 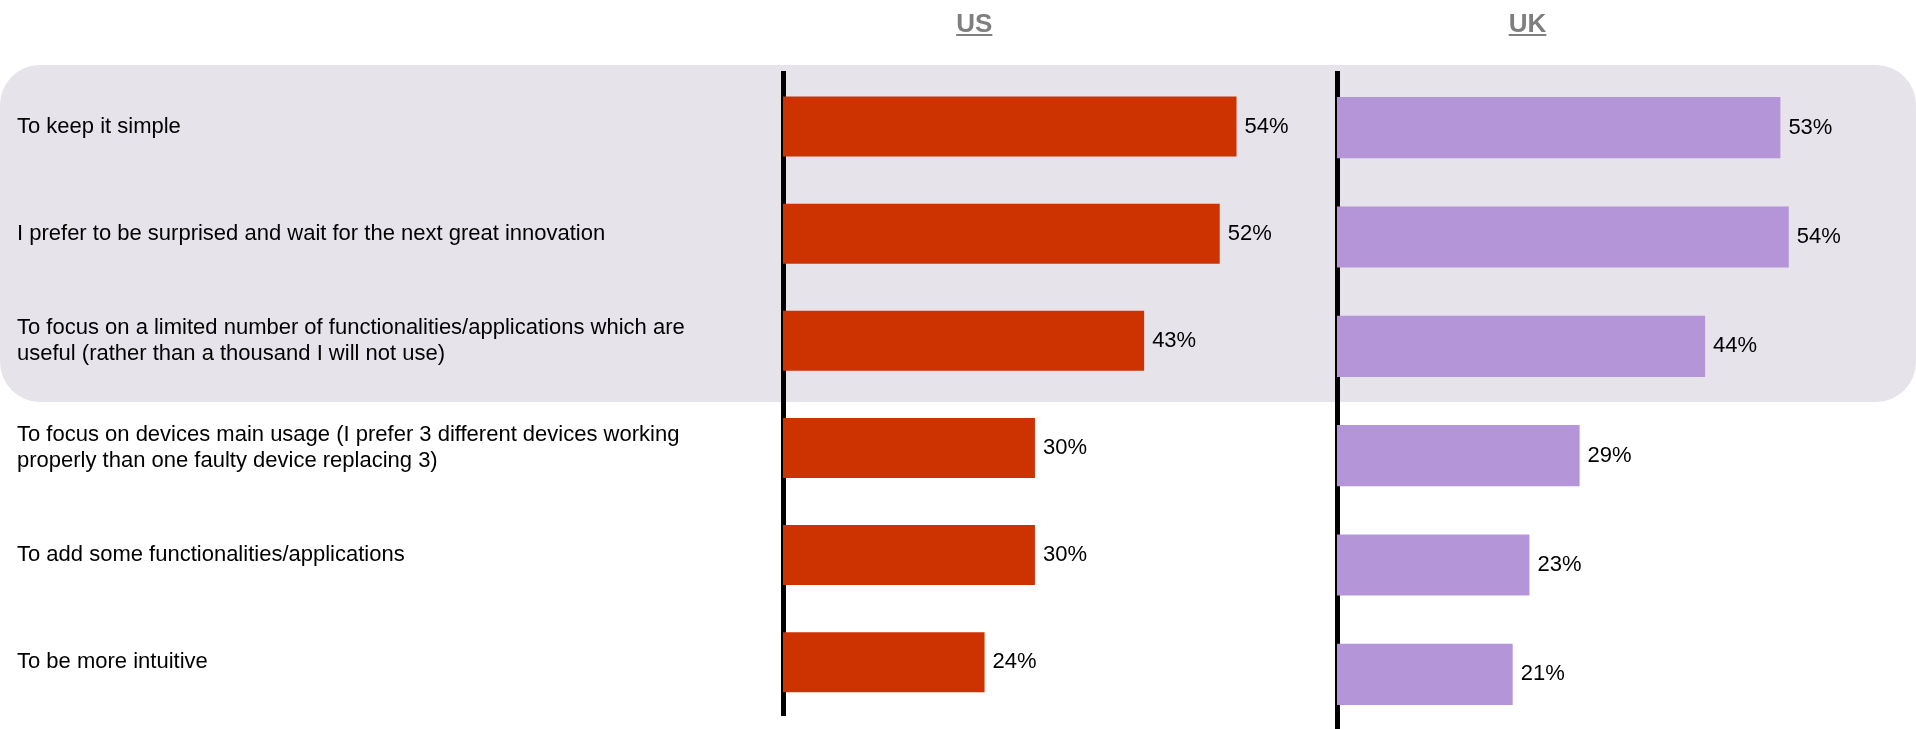 I want to click on y-tick-label: To be more intuitive, so click(x=112, y=661).